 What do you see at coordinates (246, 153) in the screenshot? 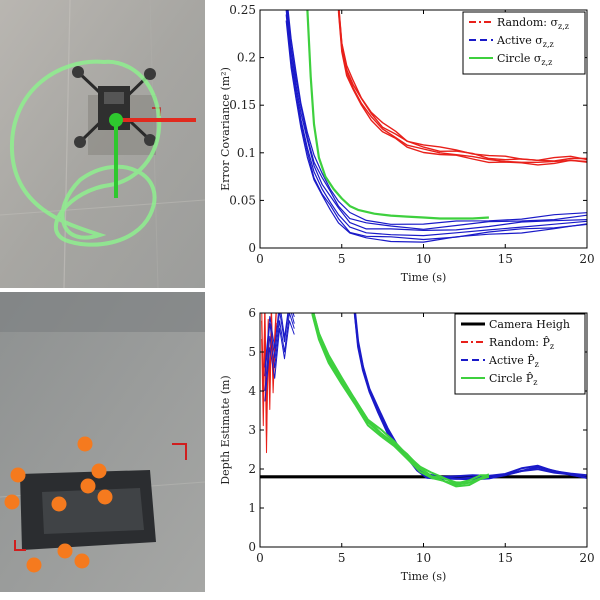
I see `y-tick-label: 0.1` at bounding box center [246, 153].